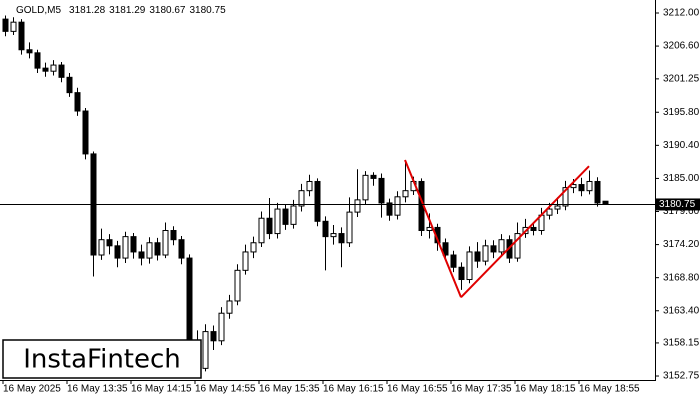 This screenshot has height=400, width=700. Describe the element at coordinates (681, 46) in the screenshot. I see `y-tick-label: 3206.60` at that location.